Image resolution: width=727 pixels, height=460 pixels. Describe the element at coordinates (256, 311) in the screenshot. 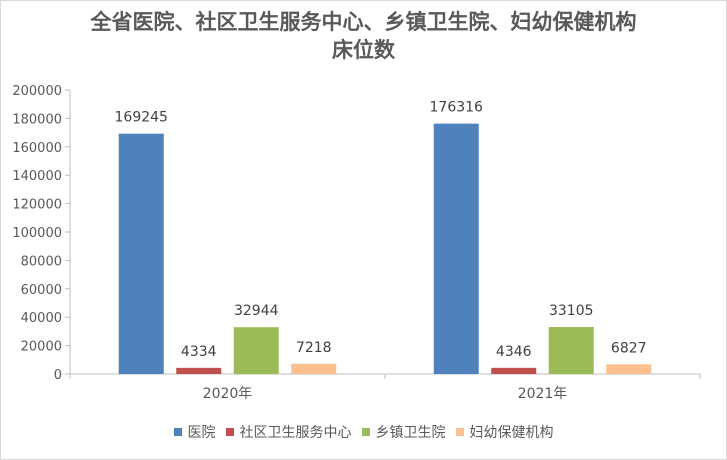

I see `data-label: 32944` at that location.